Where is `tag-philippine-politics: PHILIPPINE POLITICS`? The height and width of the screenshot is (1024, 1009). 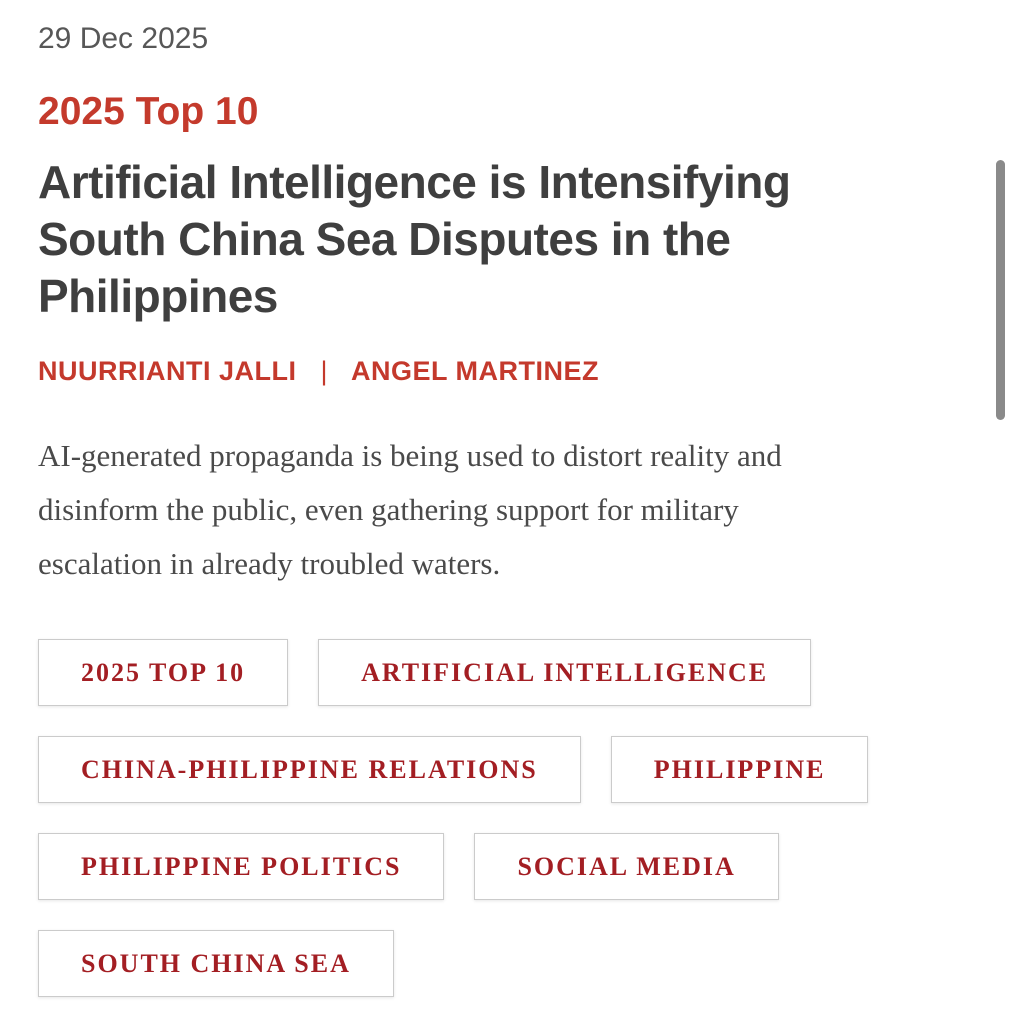
tag-philippine-politics: PHILIPPINE POLITICS is located at coordinates (241, 866).